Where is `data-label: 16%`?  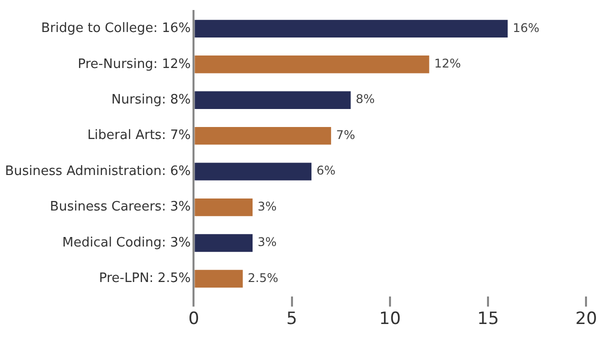 data-label: 16% is located at coordinates (526, 27).